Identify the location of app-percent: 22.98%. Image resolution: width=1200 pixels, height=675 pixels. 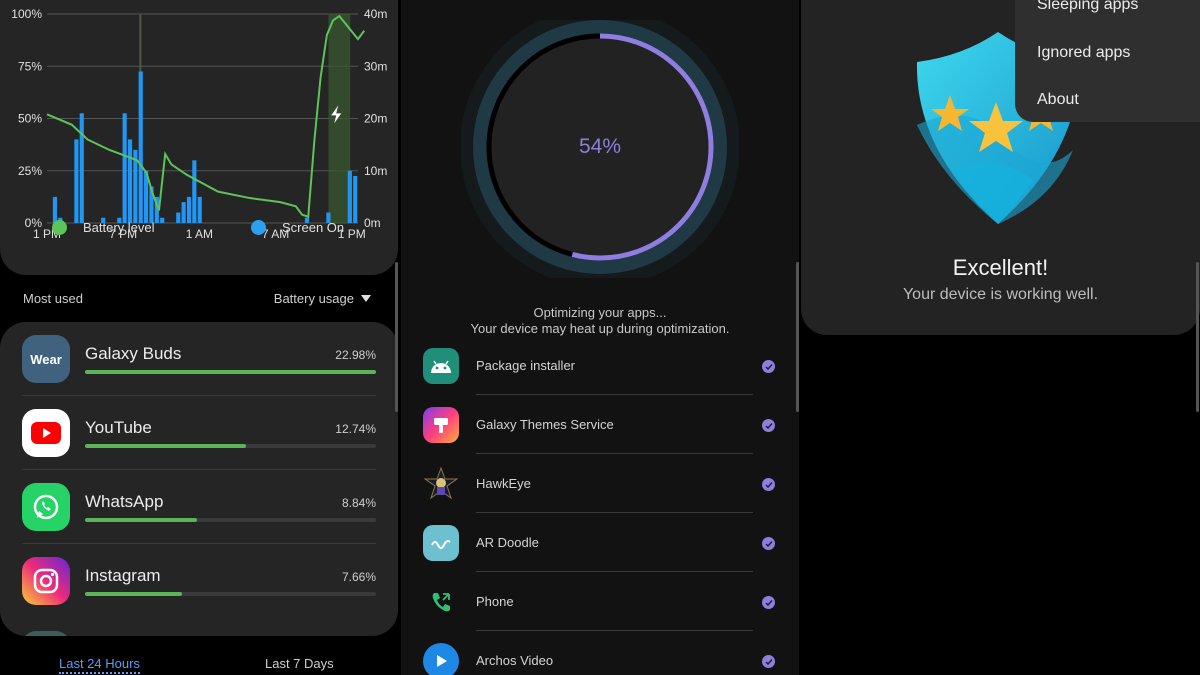
(355, 355).